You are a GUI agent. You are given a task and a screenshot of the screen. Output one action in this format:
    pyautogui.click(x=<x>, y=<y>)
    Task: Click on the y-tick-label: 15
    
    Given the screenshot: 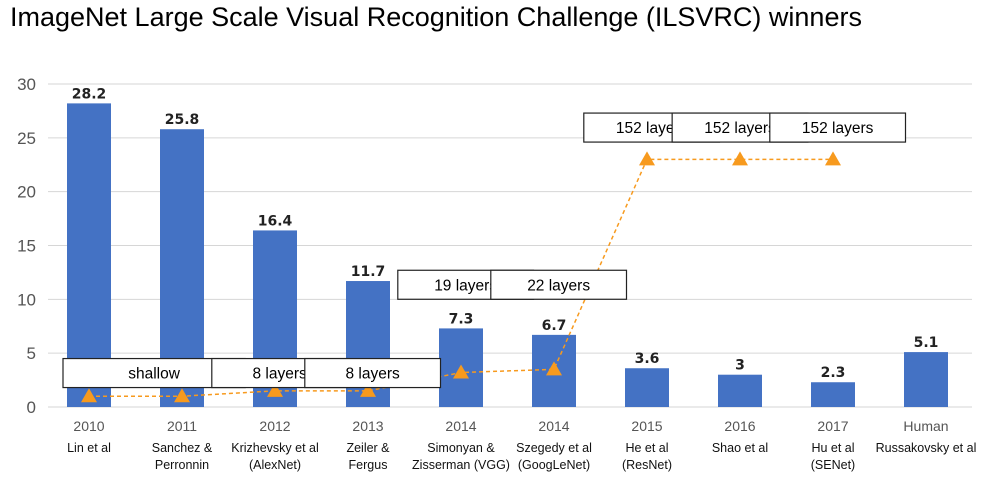 What is the action you would take?
    pyautogui.click(x=26, y=246)
    